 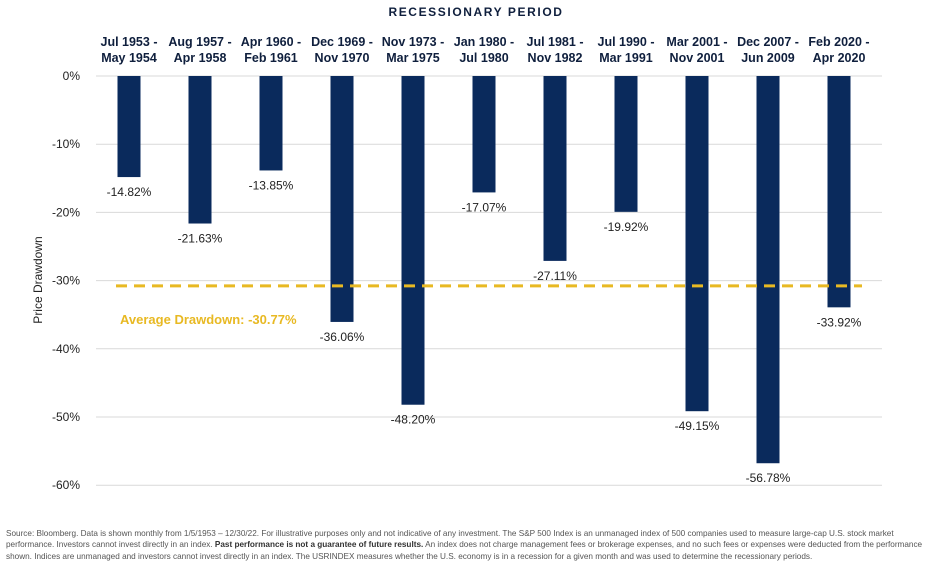 I want to click on chart-title: RECESSIONARY PERIOD, so click(x=475, y=12).